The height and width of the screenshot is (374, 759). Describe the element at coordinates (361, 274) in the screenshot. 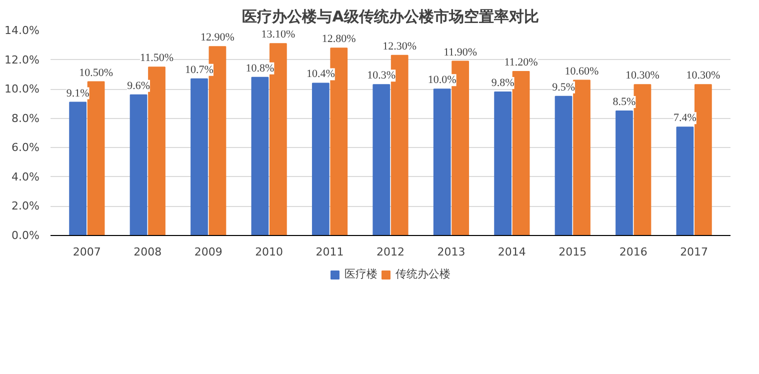

I see `legend-label: 医疗楼` at that location.